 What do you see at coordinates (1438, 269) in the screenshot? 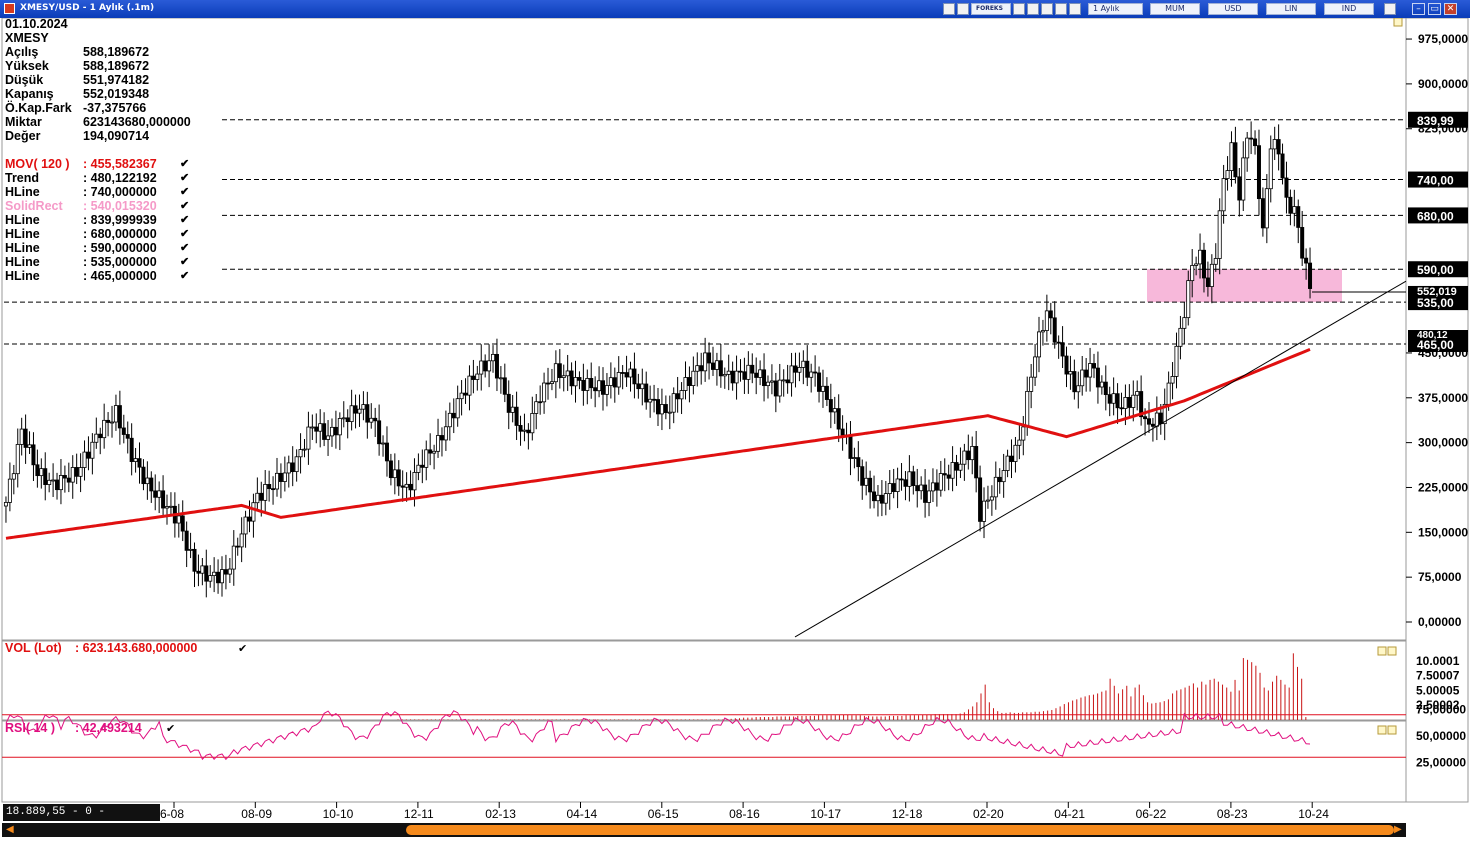
I see `hline-tag` at bounding box center [1438, 269].